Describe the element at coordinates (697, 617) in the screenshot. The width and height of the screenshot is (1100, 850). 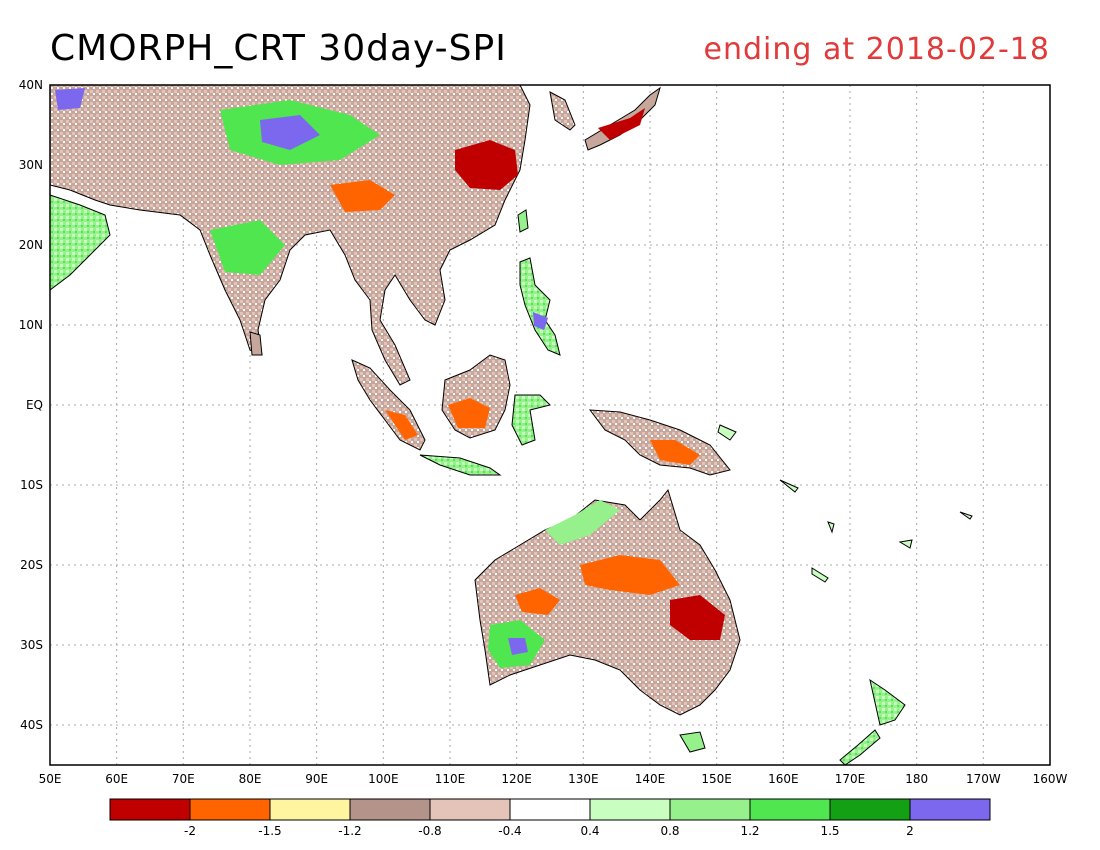
I see `dry-patch-east-australia` at that location.